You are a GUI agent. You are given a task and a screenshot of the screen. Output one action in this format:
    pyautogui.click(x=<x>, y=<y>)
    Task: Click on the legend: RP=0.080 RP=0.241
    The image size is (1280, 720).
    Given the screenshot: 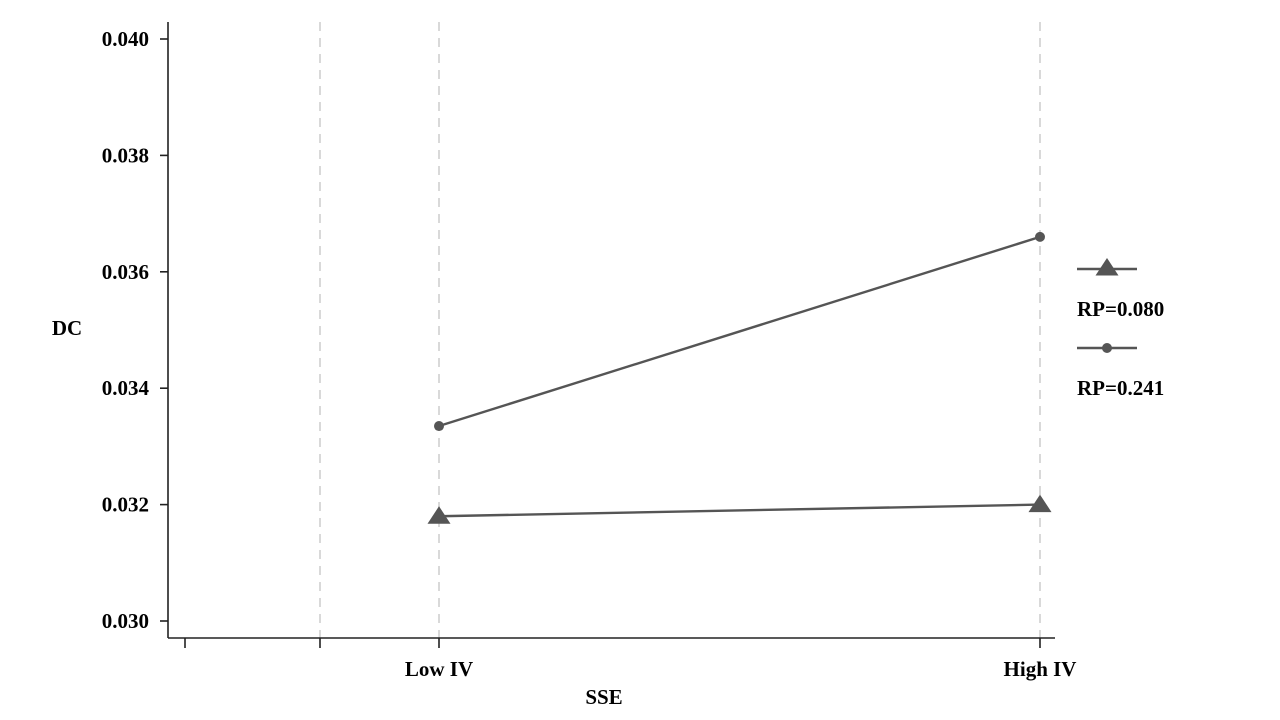 What is the action you would take?
    pyautogui.click(x=1120, y=329)
    